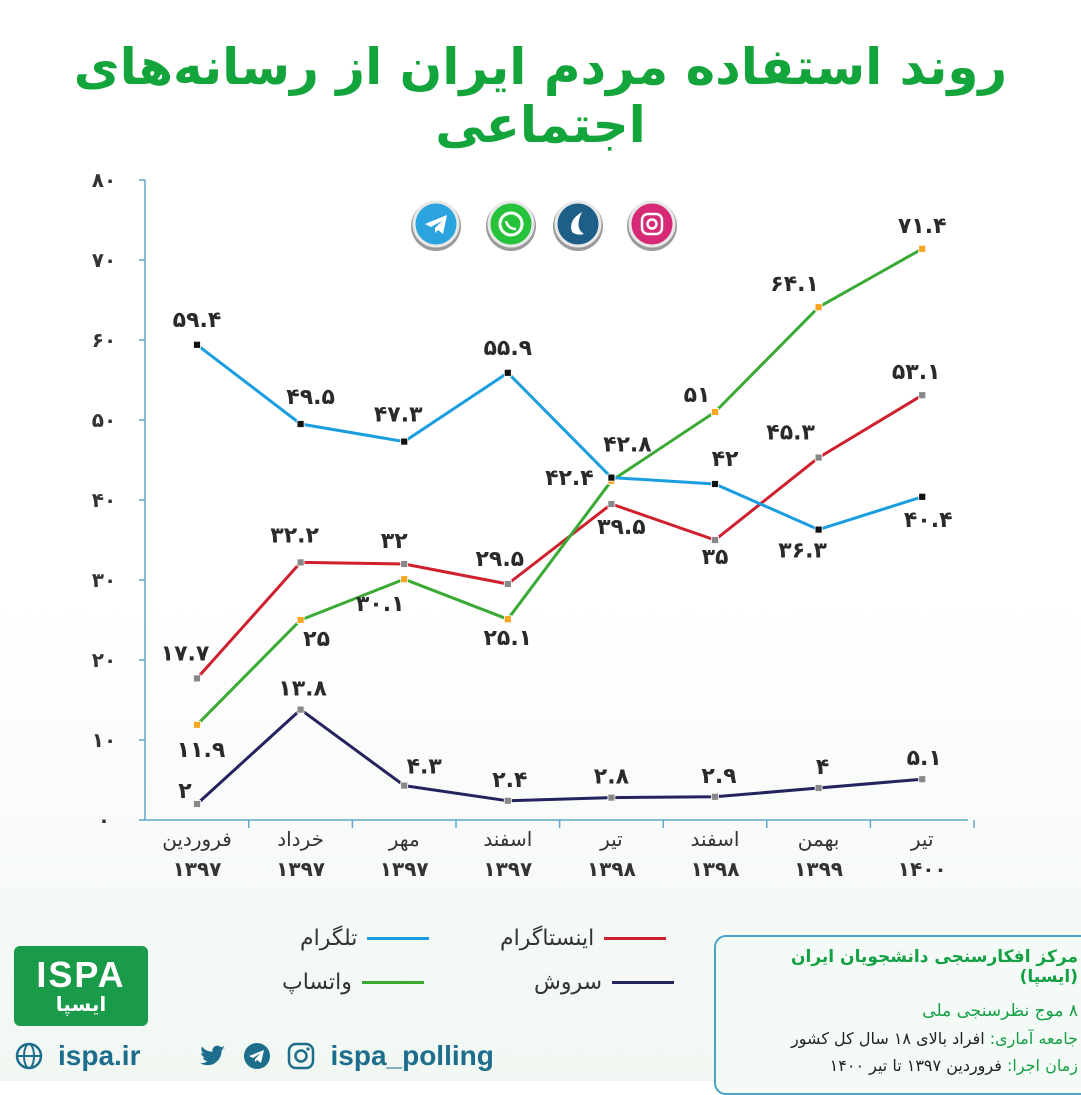  I want to click on data-label: ۲.۹, so click(718, 776).